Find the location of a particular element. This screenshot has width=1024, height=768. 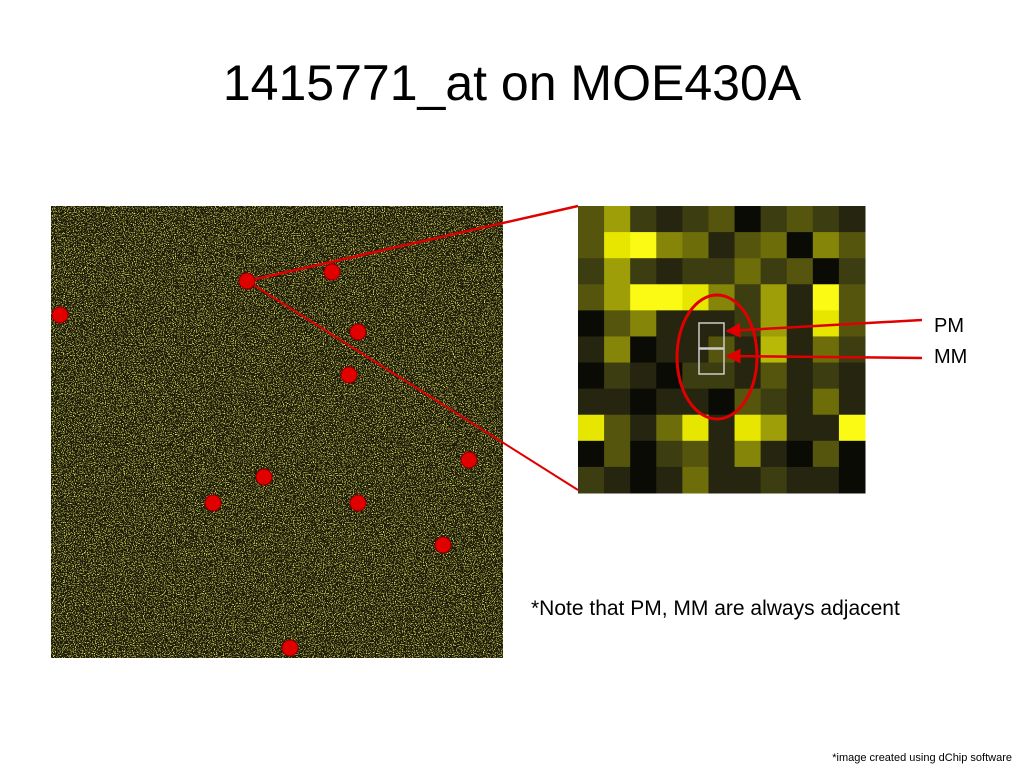

zoom-grid is located at coordinates (722, 350).